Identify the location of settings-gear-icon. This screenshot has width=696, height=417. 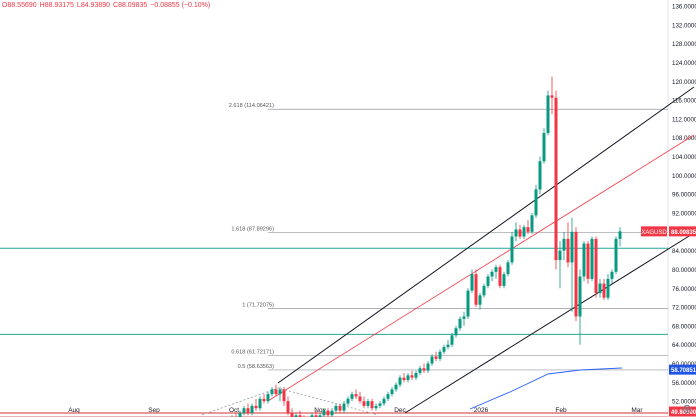
(687, 409).